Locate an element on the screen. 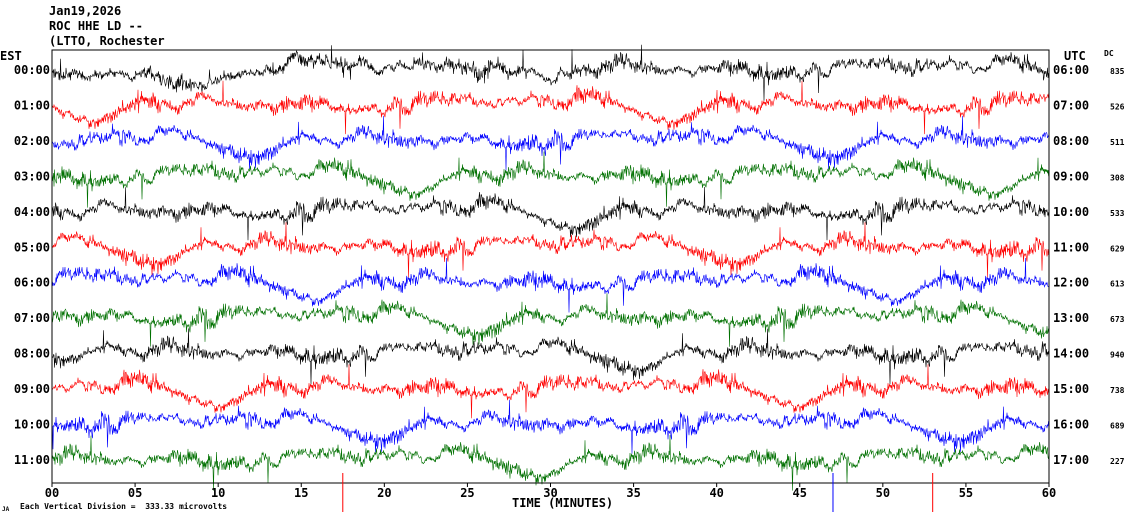 Image resolution: width=1130 pixels, height=519 pixels. est-hour-label: 05:00 is located at coordinates (32, 247).